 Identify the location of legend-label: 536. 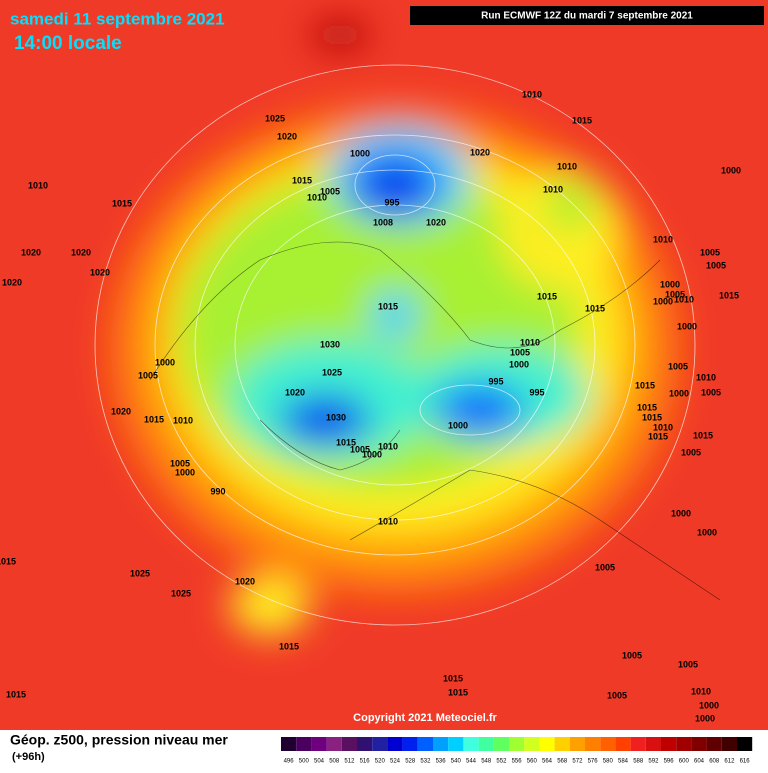
(441, 762).